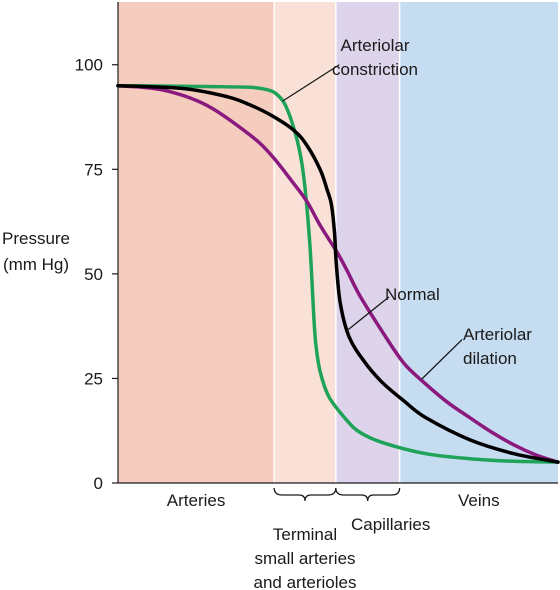 The image size is (560, 590). I want to click on brace-terminal-arterioles, so click(305, 494).